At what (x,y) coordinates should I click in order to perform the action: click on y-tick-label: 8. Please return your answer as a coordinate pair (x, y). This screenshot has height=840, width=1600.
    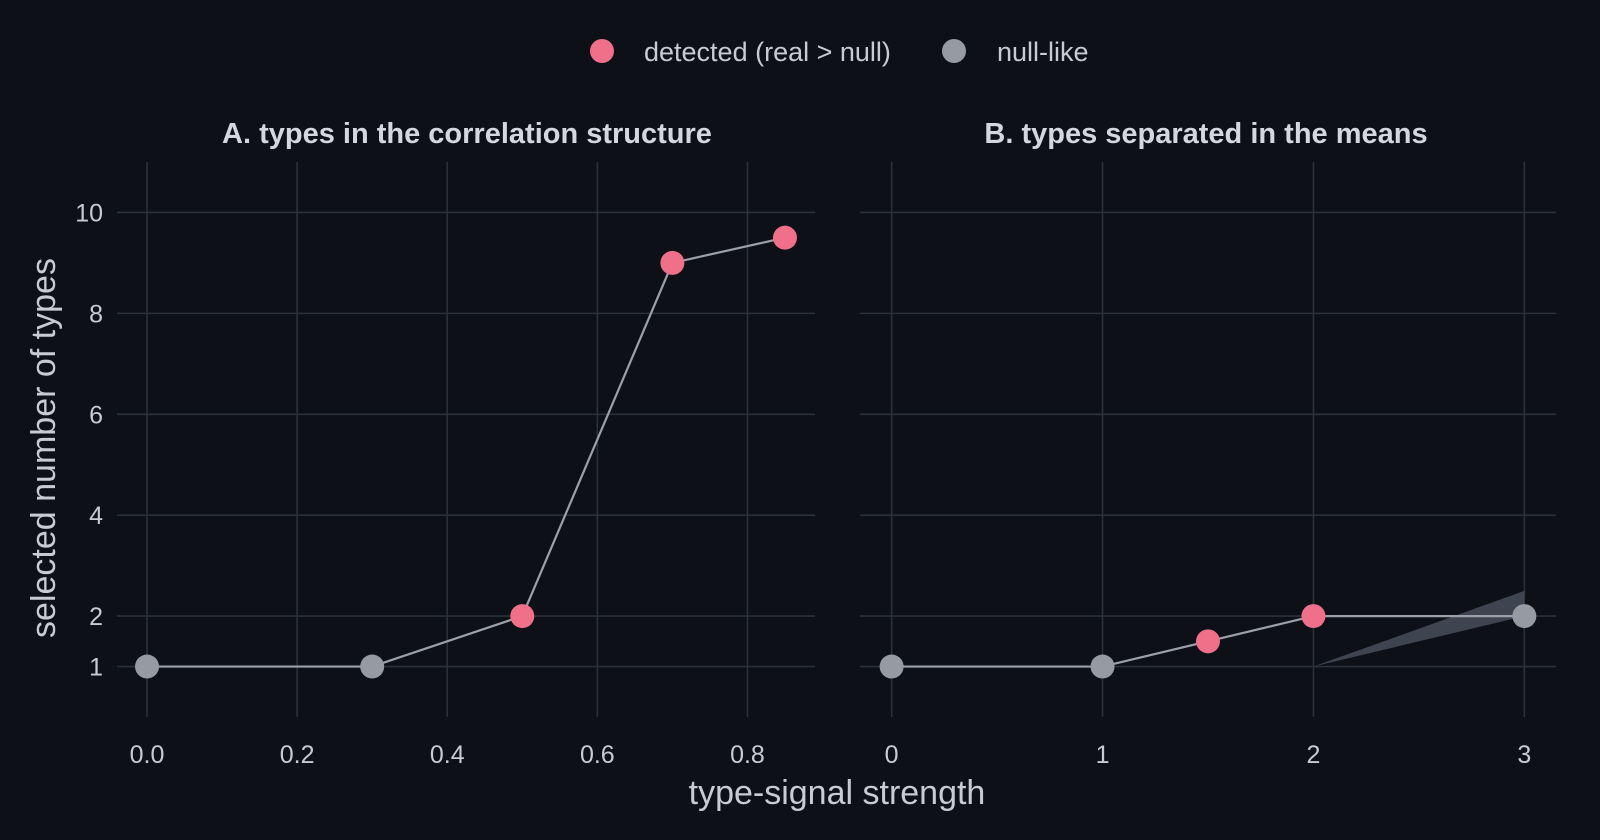
    Looking at the image, I should click on (96, 314).